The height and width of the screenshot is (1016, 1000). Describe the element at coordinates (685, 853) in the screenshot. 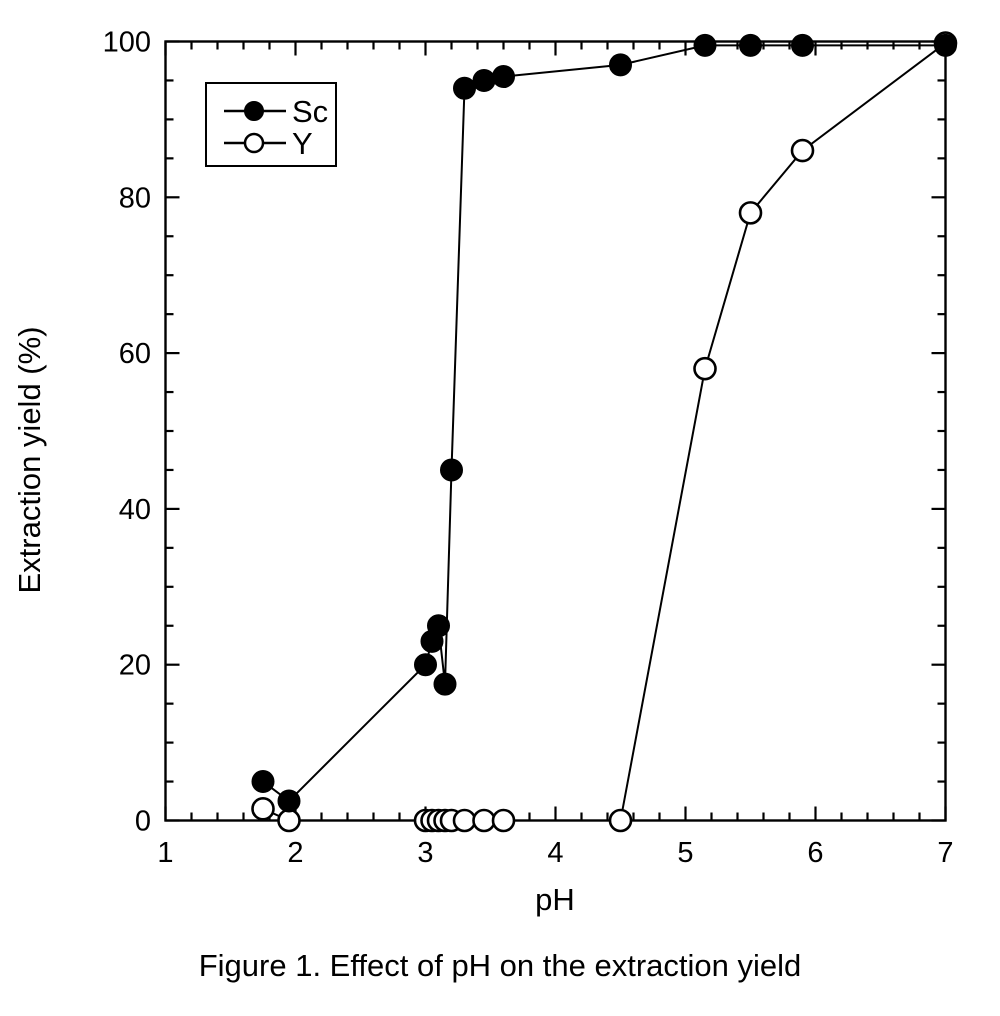

I see `x-tick-label: 5` at that location.